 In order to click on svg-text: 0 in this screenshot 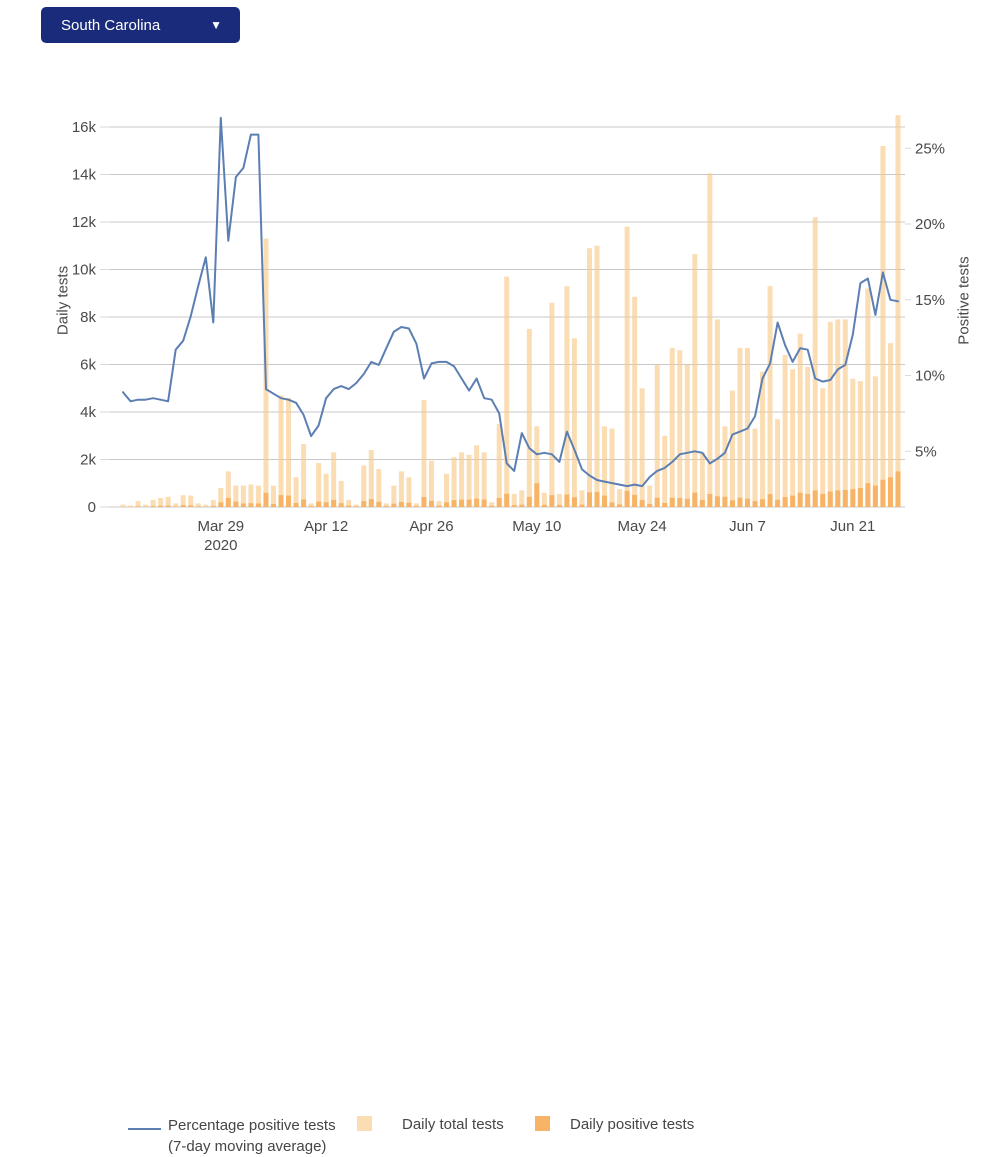, I will do `click(92, 507)`.